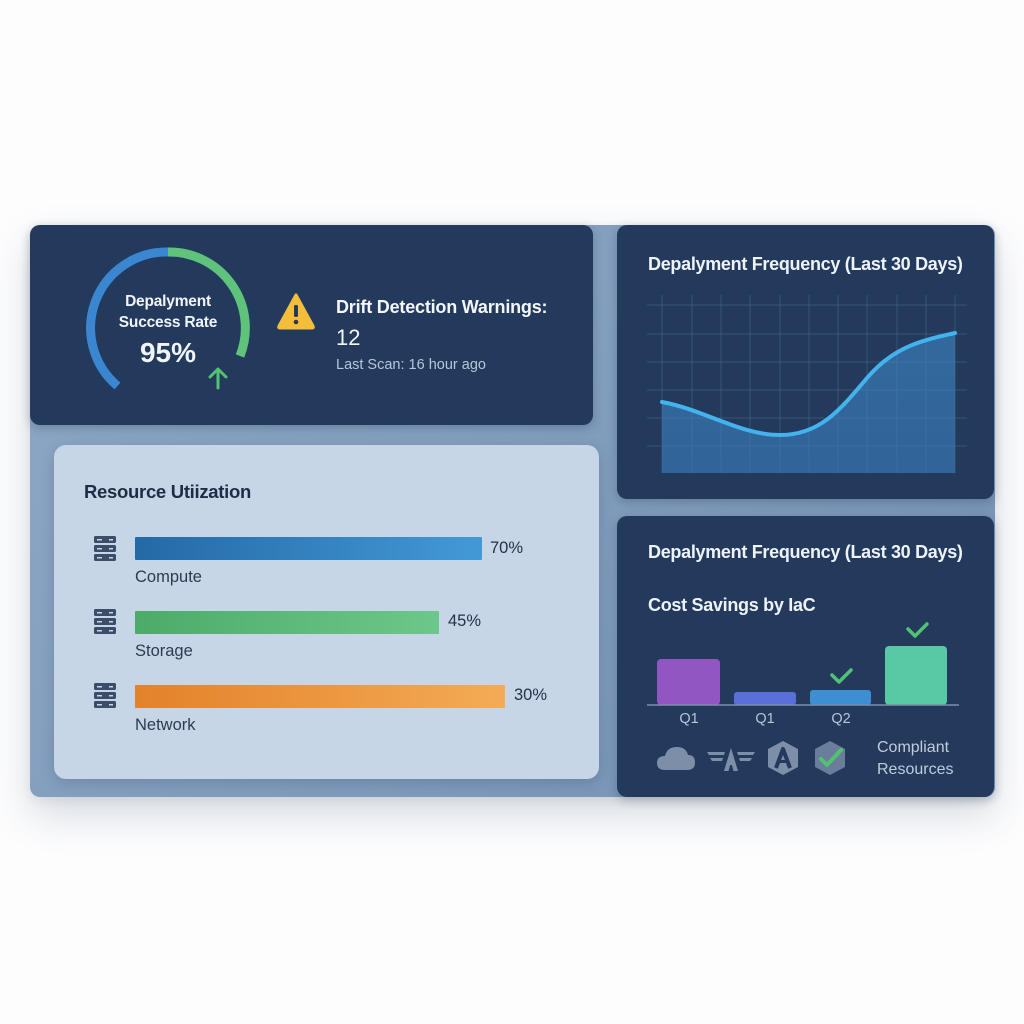 This screenshot has height=1024, width=1024. I want to click on network-label: Network, so click(165, 725).